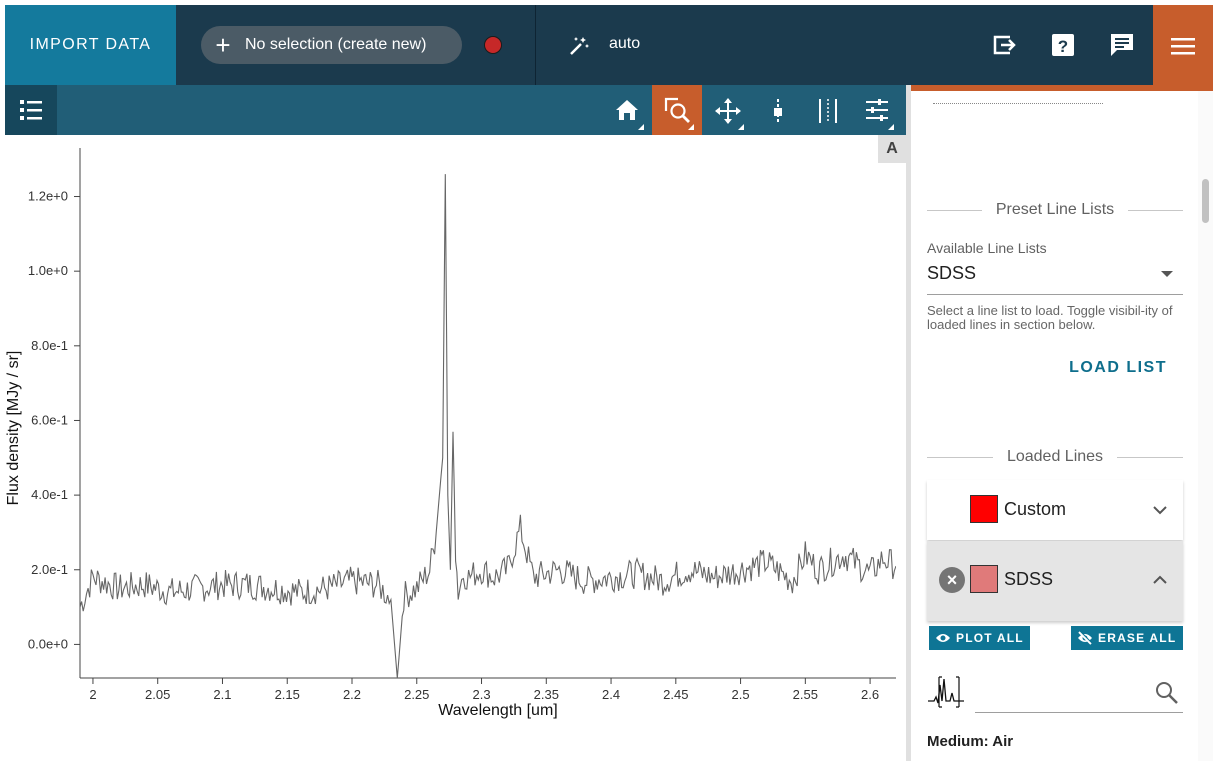 The image size is (1218, 761). Describe the element at coordinates (943, 638) in the screenshot. I see `eye-icon` at that location.